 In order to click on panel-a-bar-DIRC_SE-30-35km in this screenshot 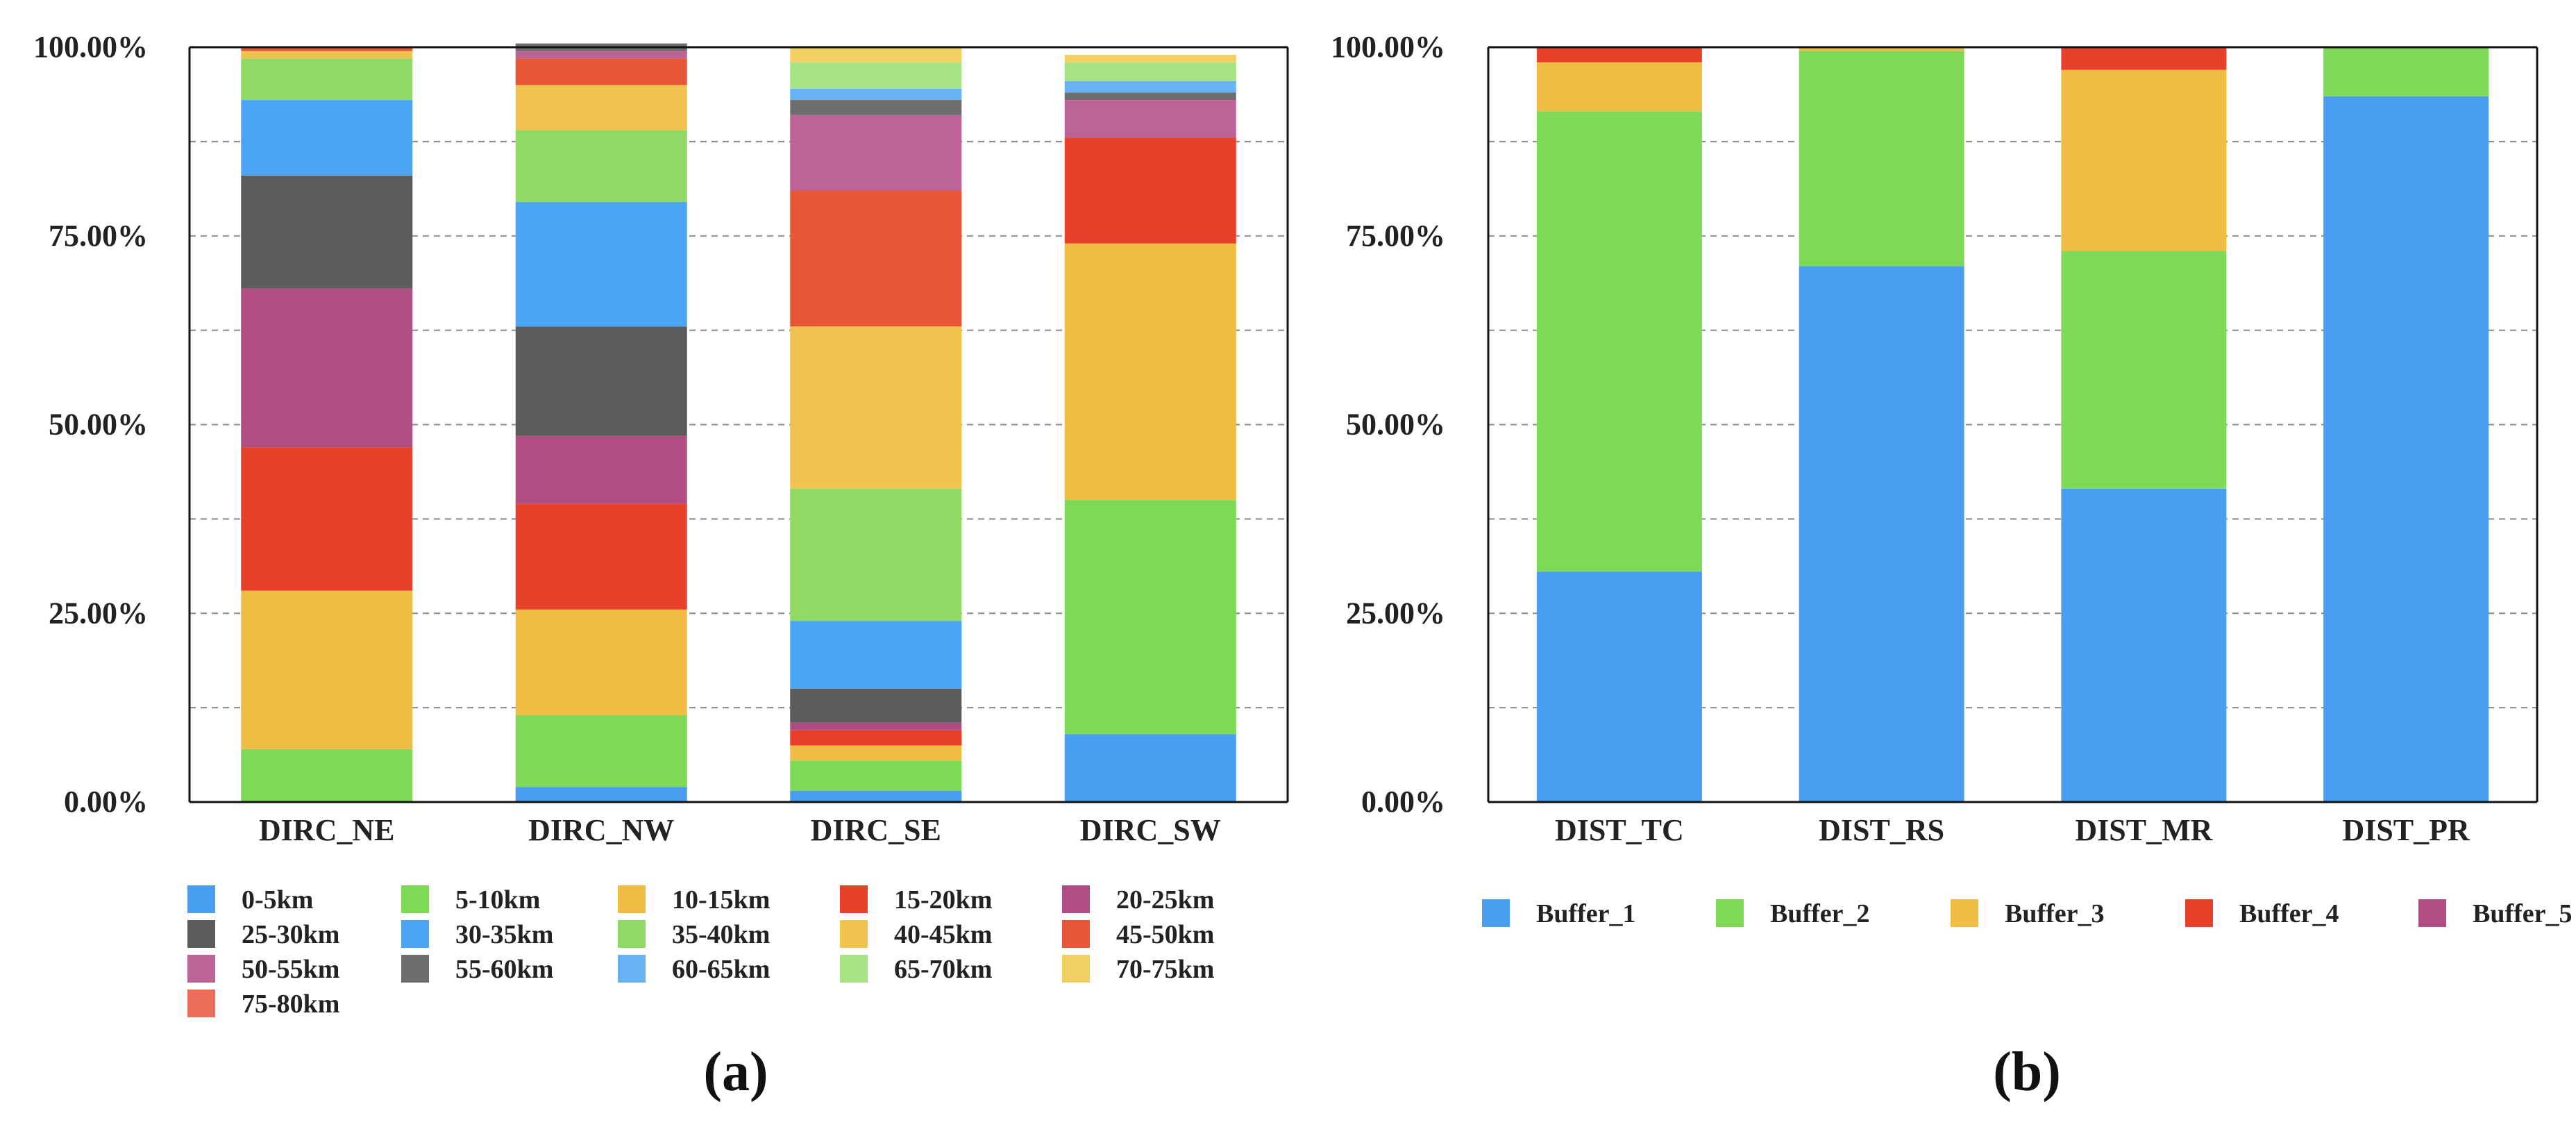, I will do `click(876, 655)`.